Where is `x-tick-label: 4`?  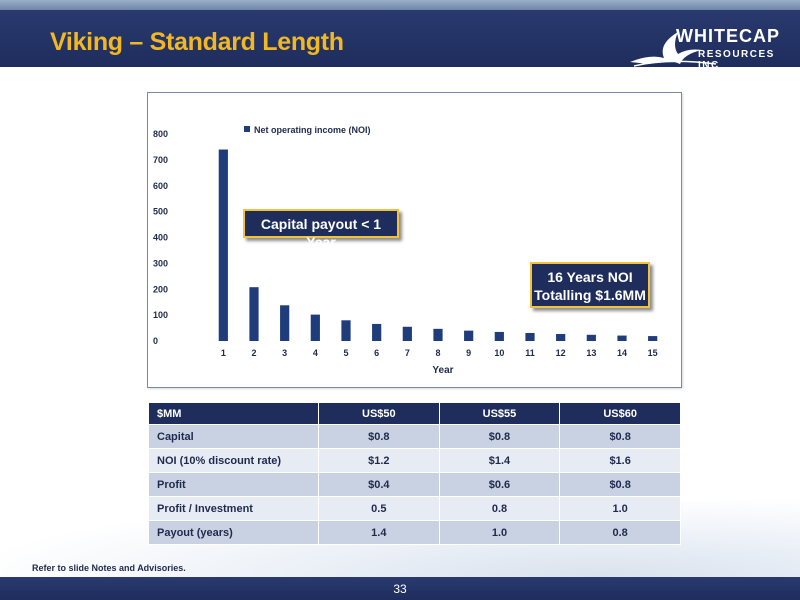 x-tick-label: 4 is located at coordinates (315, 353).